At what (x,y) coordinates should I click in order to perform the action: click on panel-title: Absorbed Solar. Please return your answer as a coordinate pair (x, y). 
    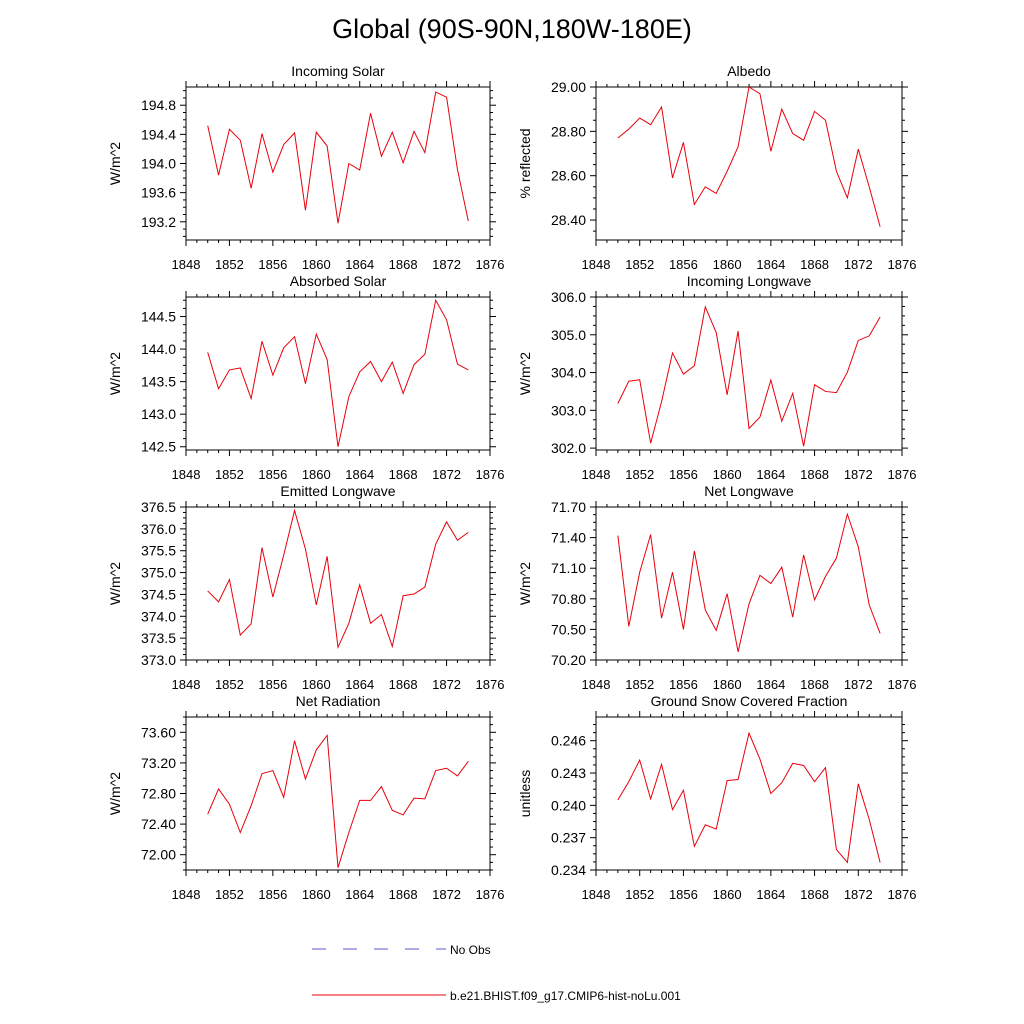
    Looking at the image, I should click on (338, 281).